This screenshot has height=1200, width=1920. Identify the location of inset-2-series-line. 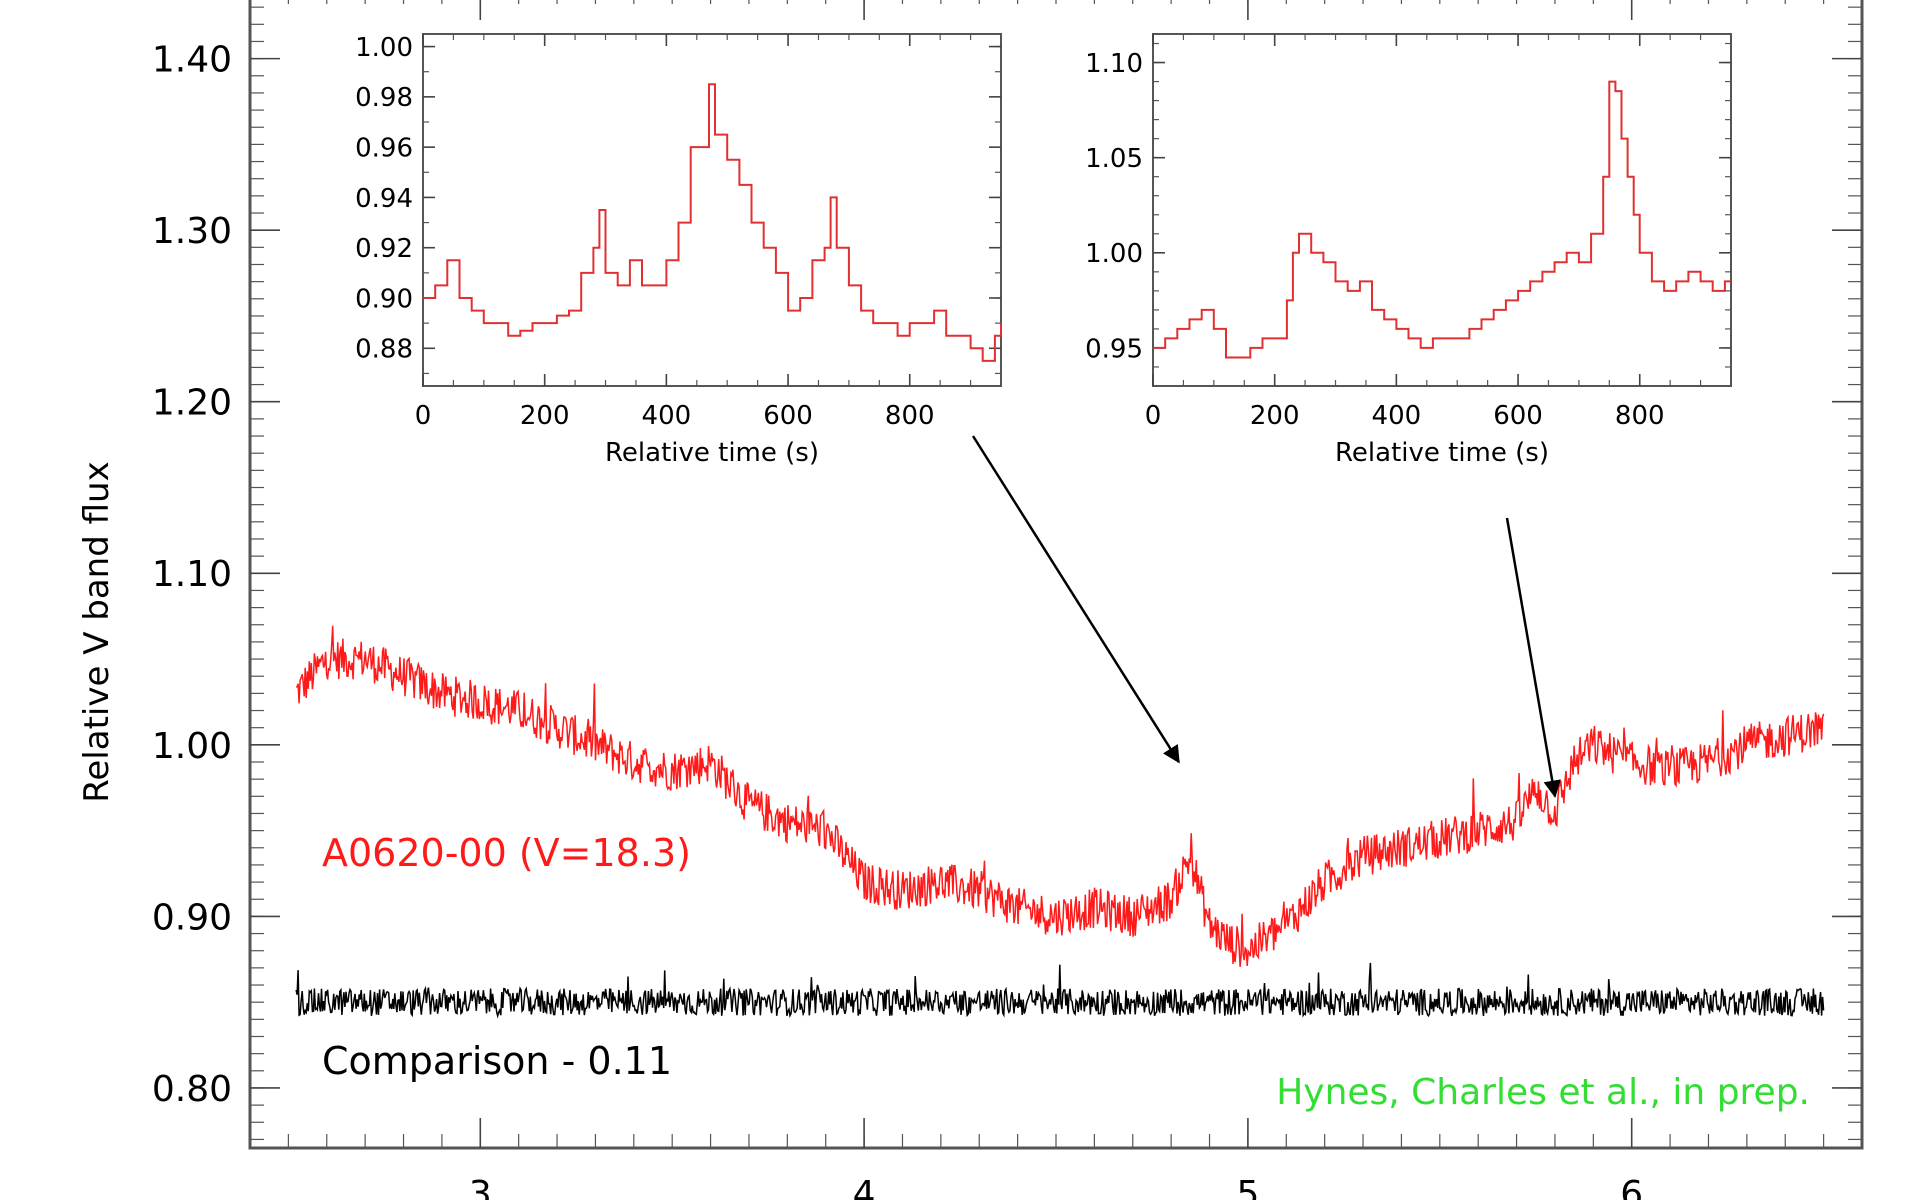
(1442, 219).